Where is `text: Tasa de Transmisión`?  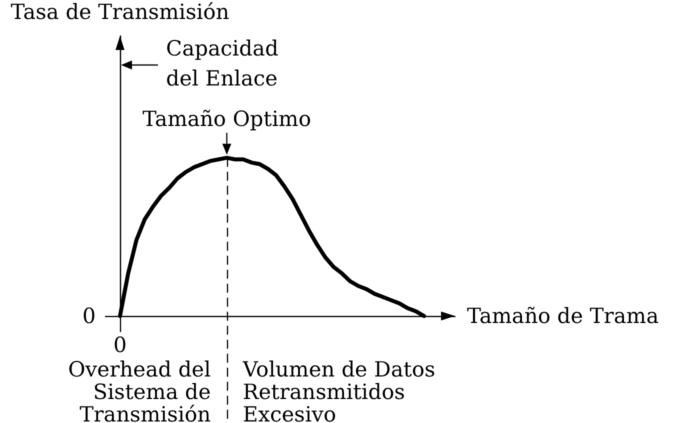 text: Tasa de Transmisión is located at coordinates (120, 12).